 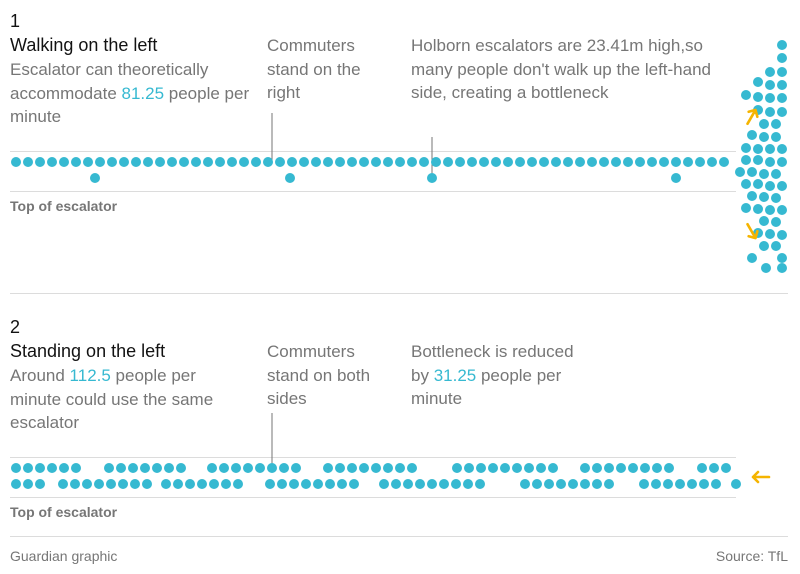 I want to click on section2-number: 2, so click(x=15, y=327).